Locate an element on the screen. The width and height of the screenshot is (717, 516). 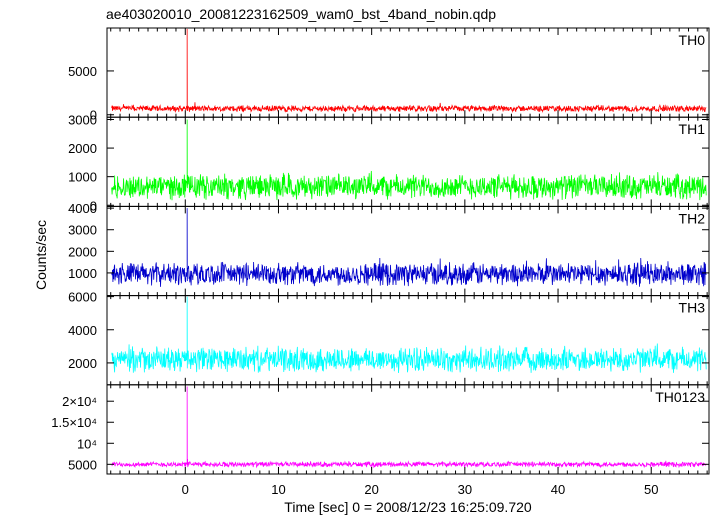
series-line-th1 is located at coordinates (409, 160).